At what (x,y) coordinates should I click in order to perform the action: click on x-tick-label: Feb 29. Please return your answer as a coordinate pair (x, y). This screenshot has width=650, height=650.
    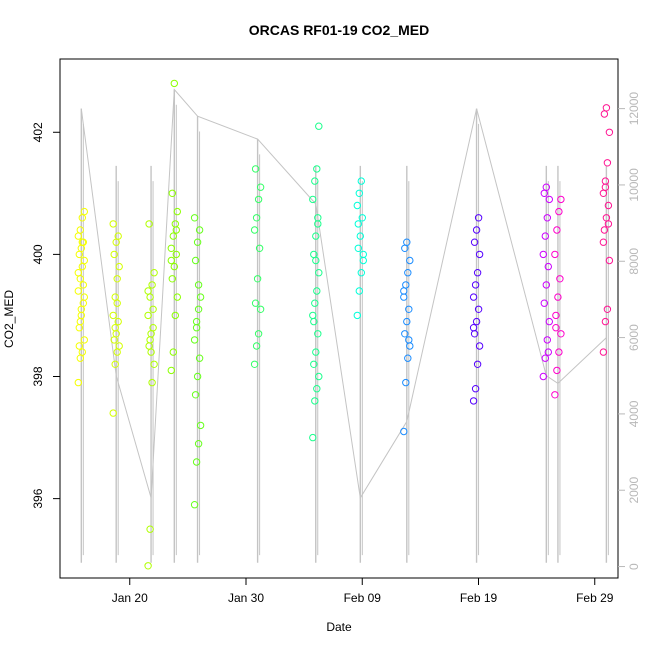
    Looking at the image, I should click on (595, 598).